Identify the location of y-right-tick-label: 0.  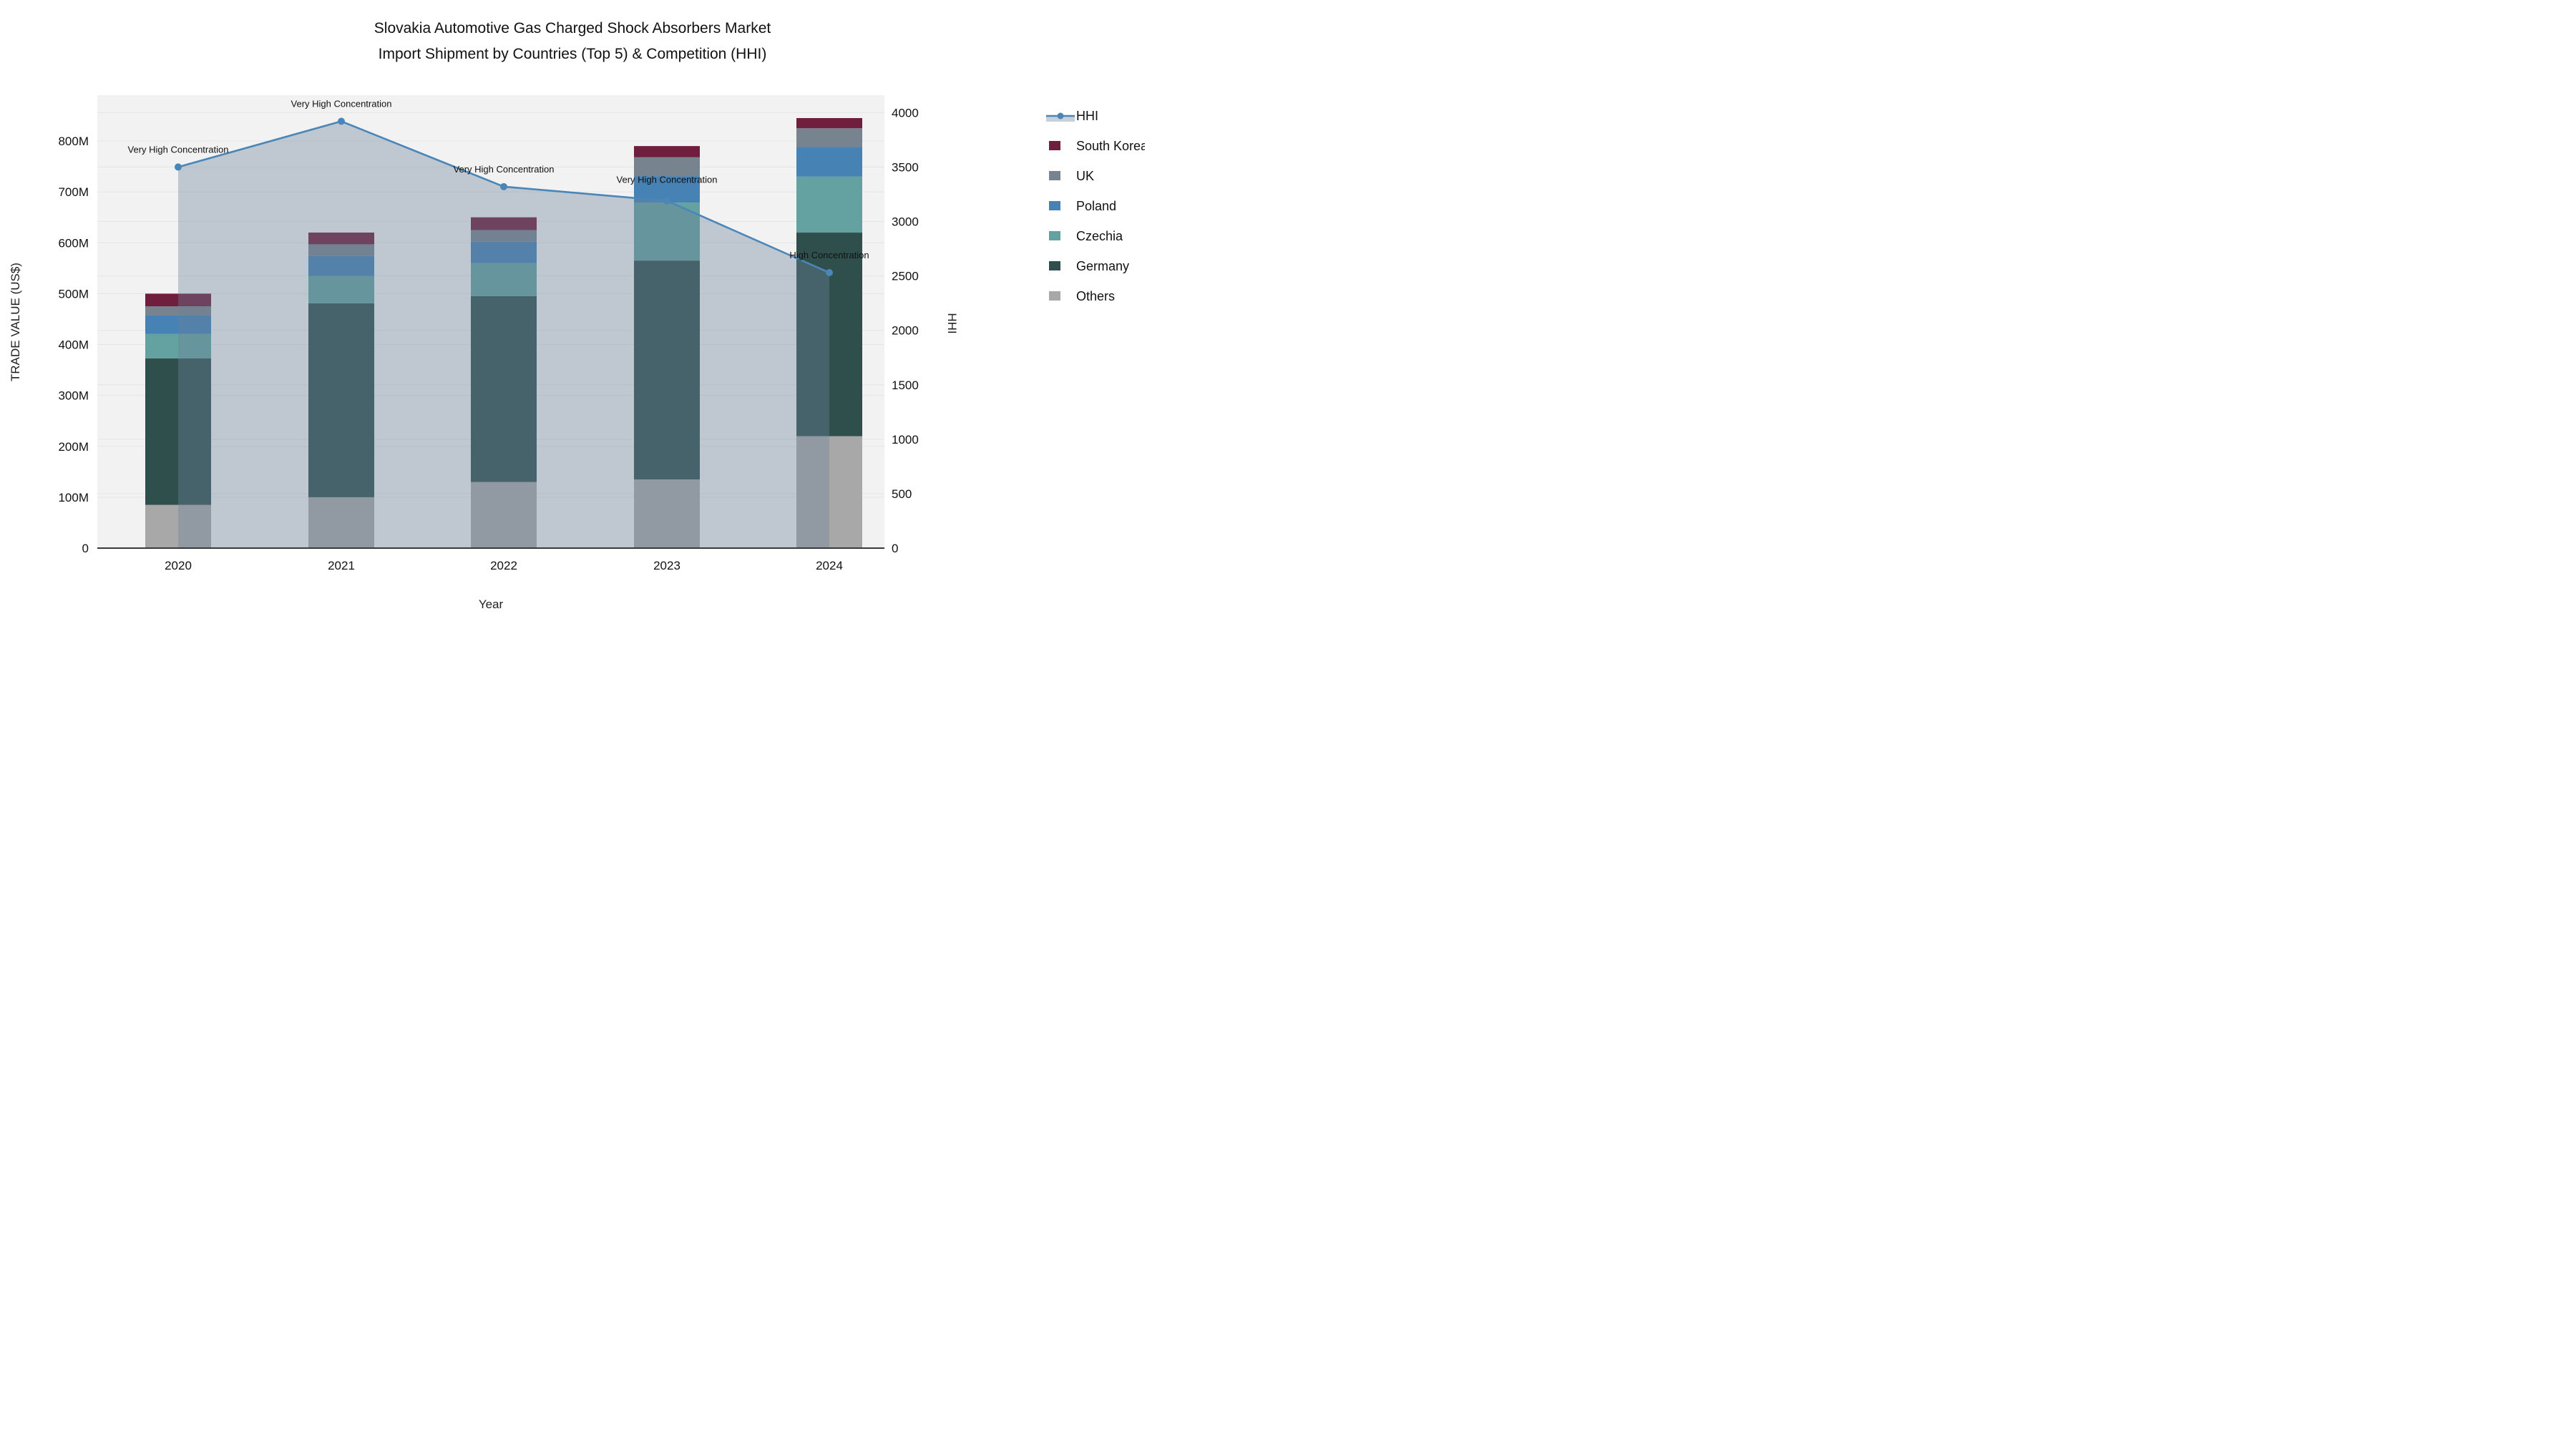
(895, 548).